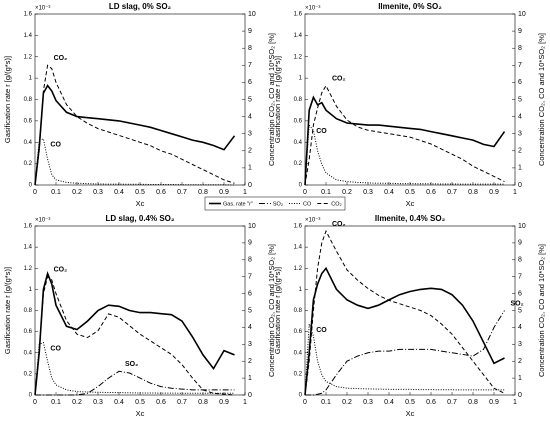  I want to click on y-tick-label: 0.2, so click(28, 164).